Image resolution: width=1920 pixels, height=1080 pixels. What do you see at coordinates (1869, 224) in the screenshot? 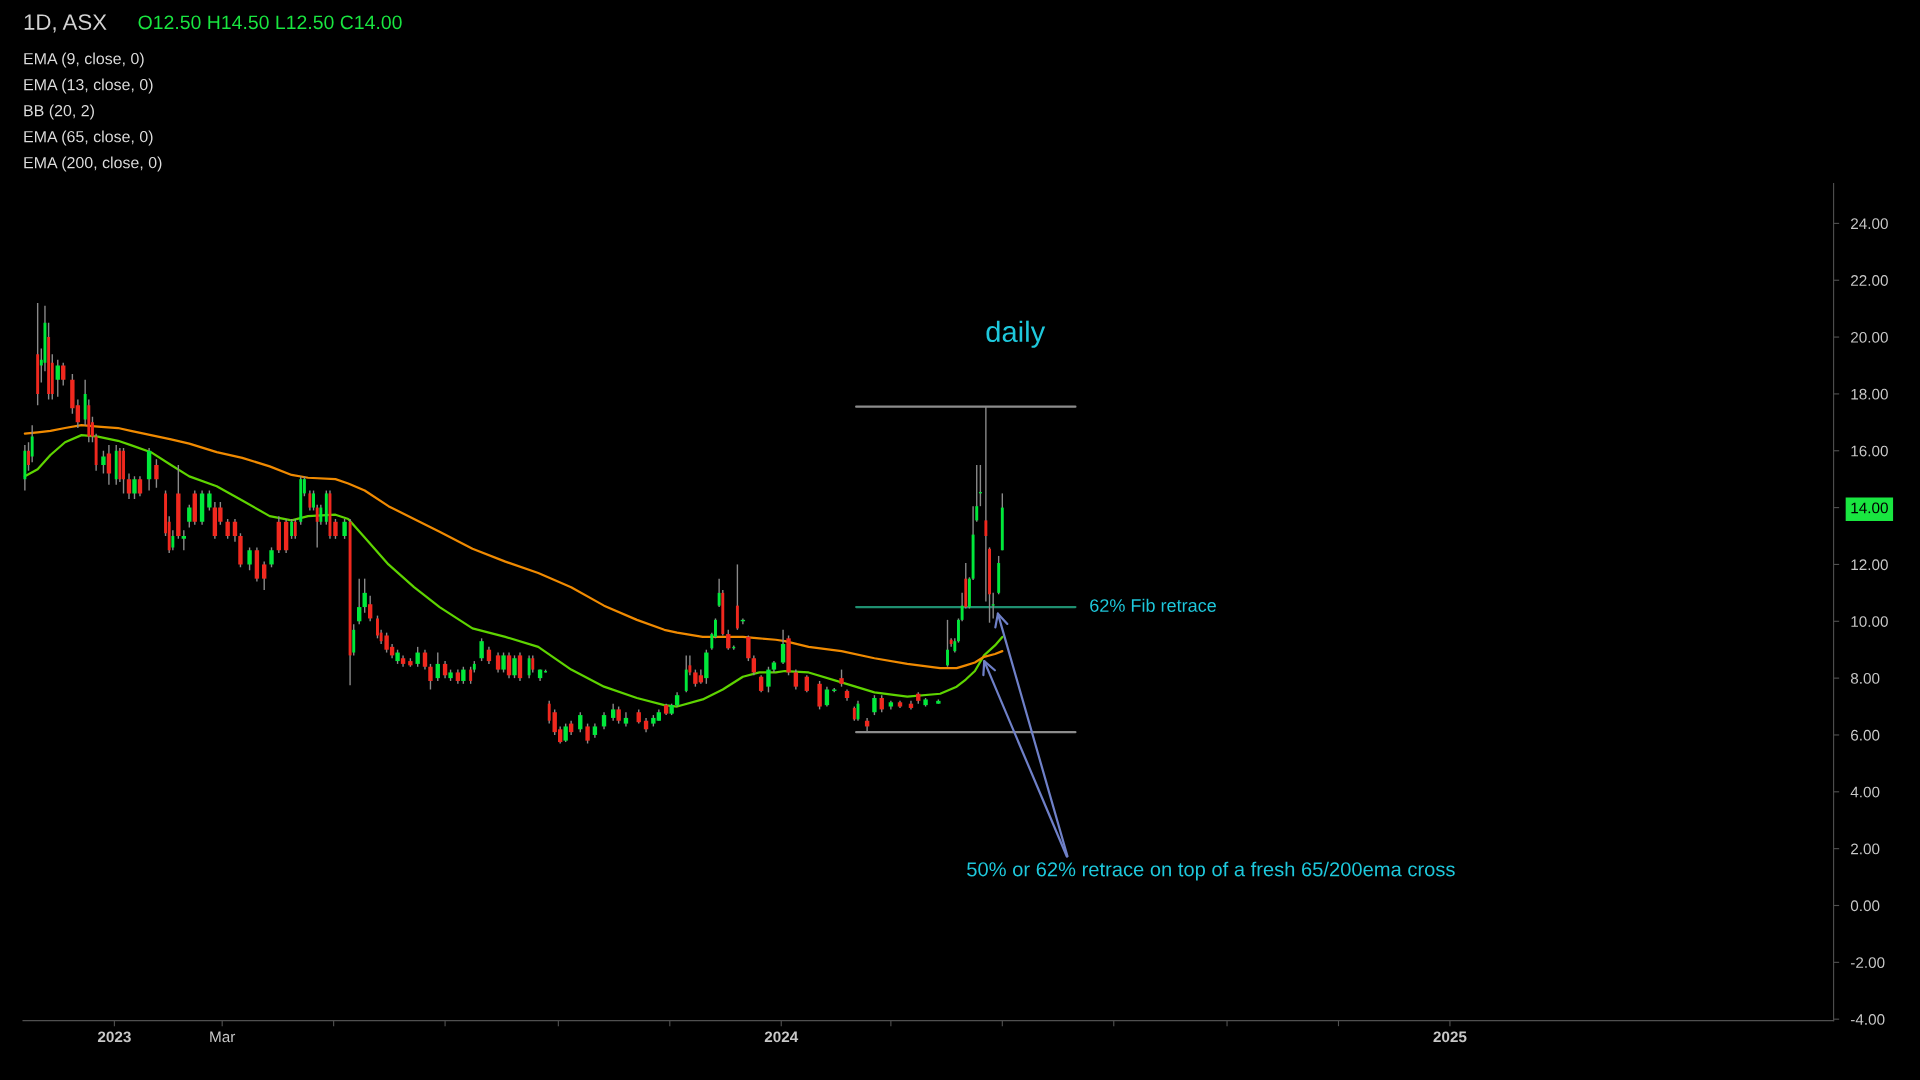
I see `y-tick-label: 24.00` at bounding box center [1869, 224].